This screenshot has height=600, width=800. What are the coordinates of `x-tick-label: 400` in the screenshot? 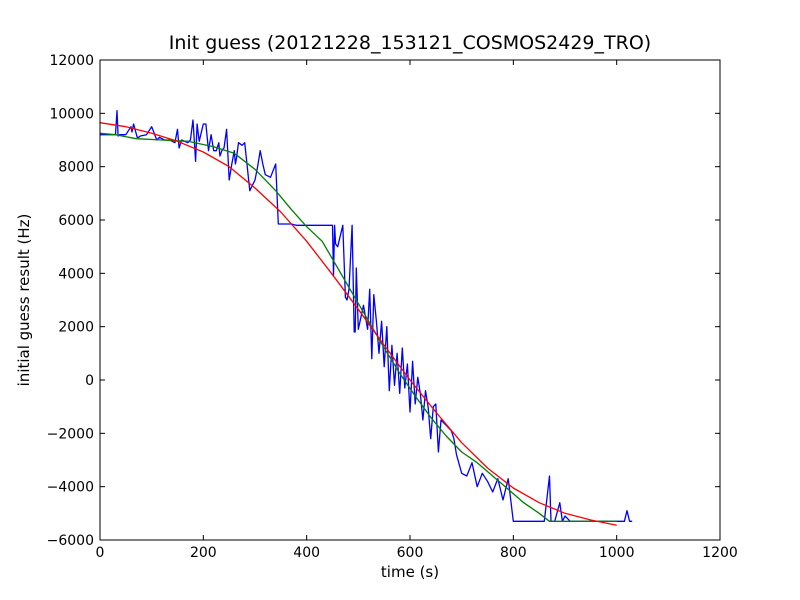 It's located at (306, 553).